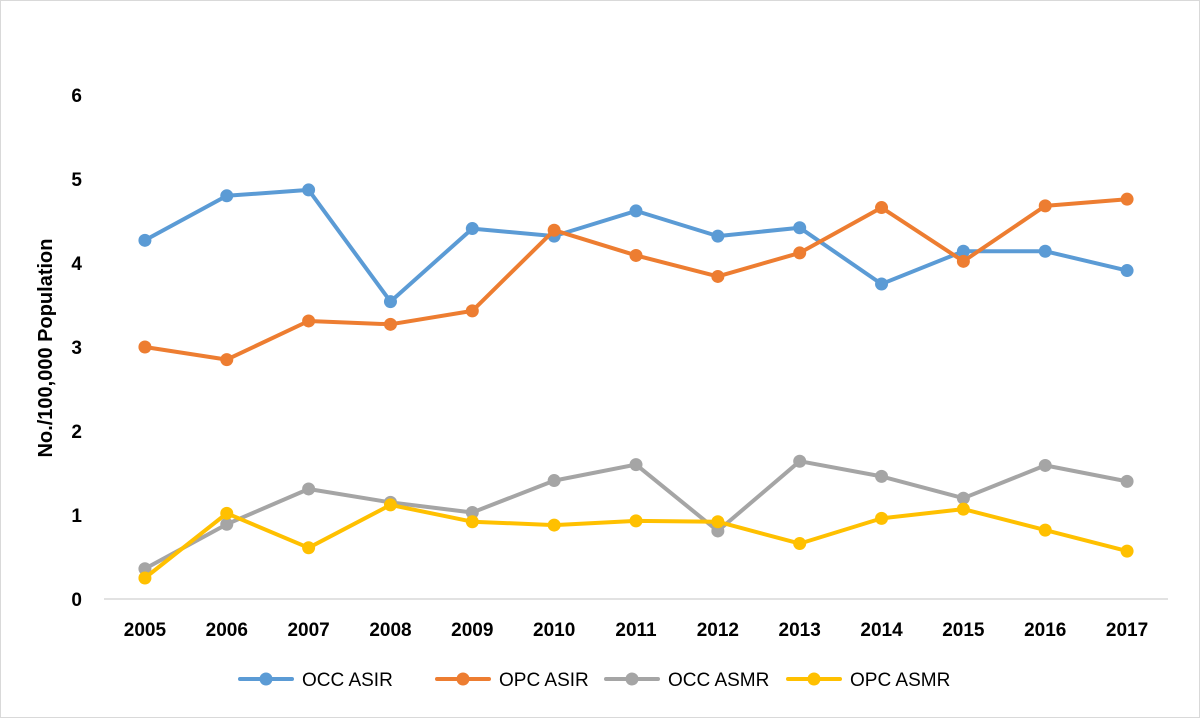  I want to click on y-tick-labels: 0 1 2 3 4 5 6, so click(76, 348).